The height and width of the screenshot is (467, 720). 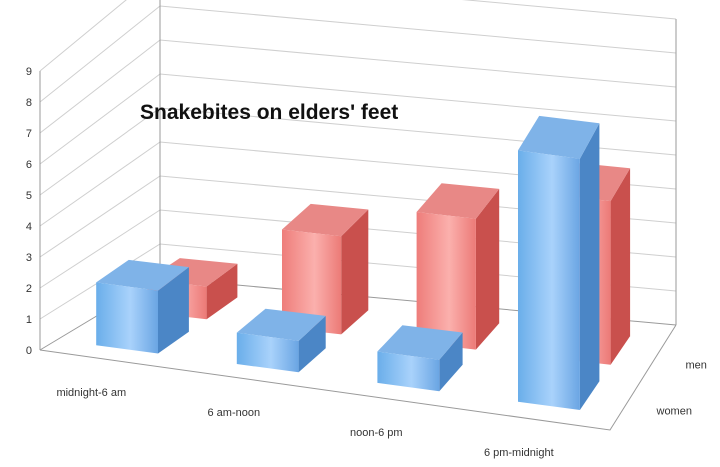 What do you see at coordinates (29, 351) in the screenshot?
I see `y-tick-label: 0` at bounding box center [29, 351].